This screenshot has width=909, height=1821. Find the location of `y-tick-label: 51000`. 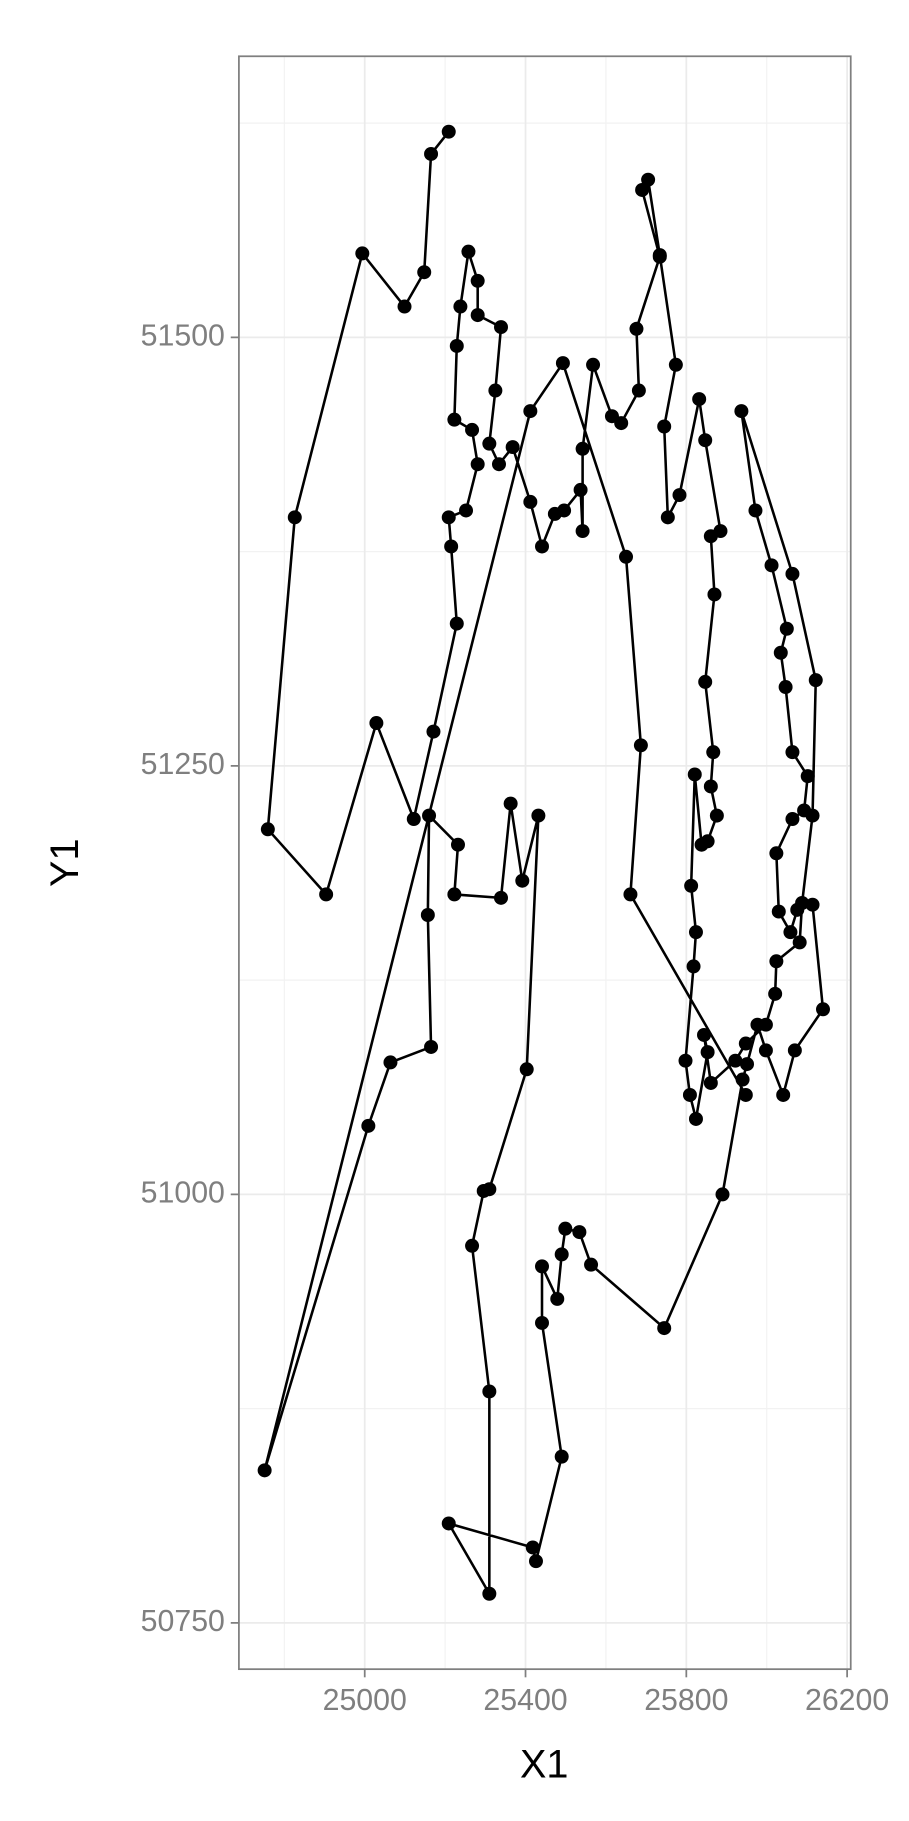

y-tick-label: 51000 is located at coordinates (183, 1192).